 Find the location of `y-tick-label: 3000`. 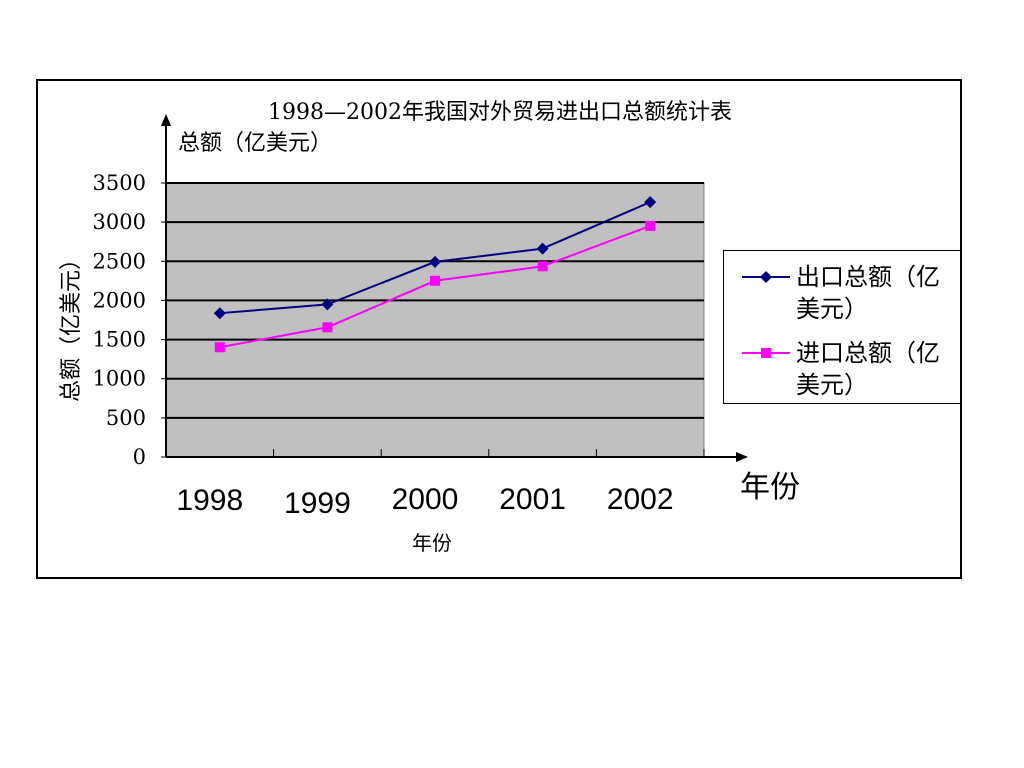

y-tick-label: 3000 is located at coordinates (119, 222).